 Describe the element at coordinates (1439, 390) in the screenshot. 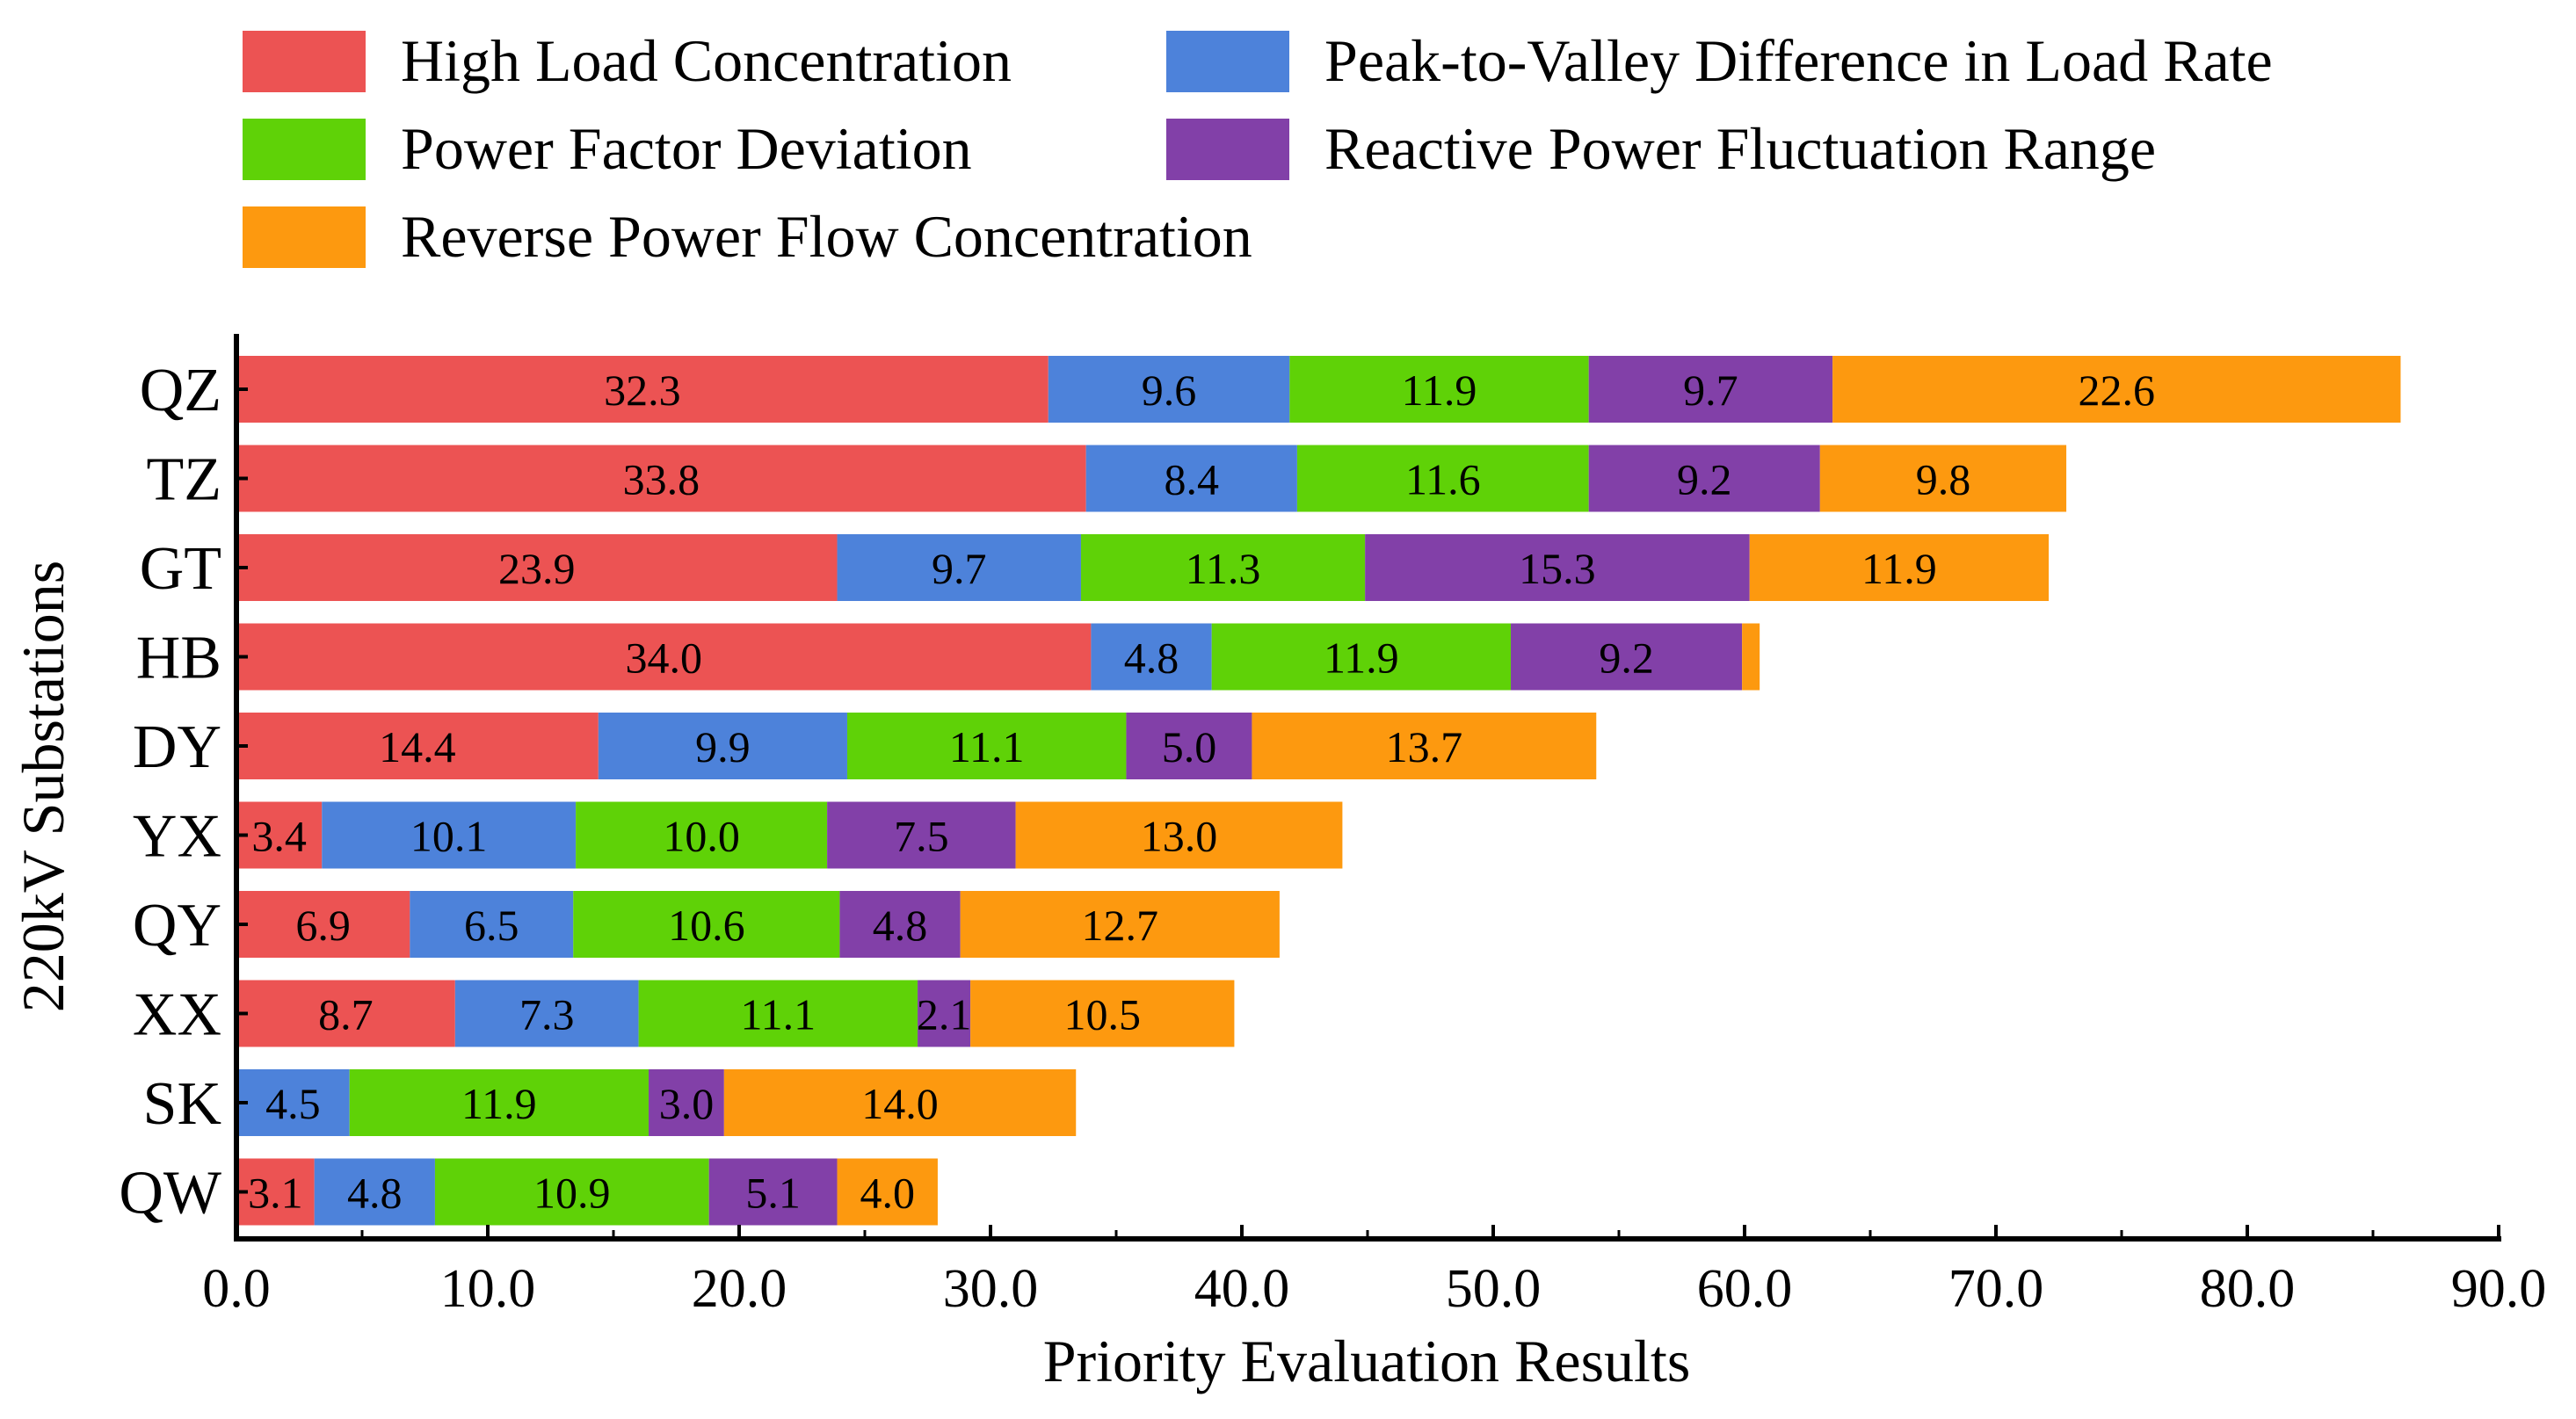

I see `data-label-qz-series-3: 11.9` at that location.